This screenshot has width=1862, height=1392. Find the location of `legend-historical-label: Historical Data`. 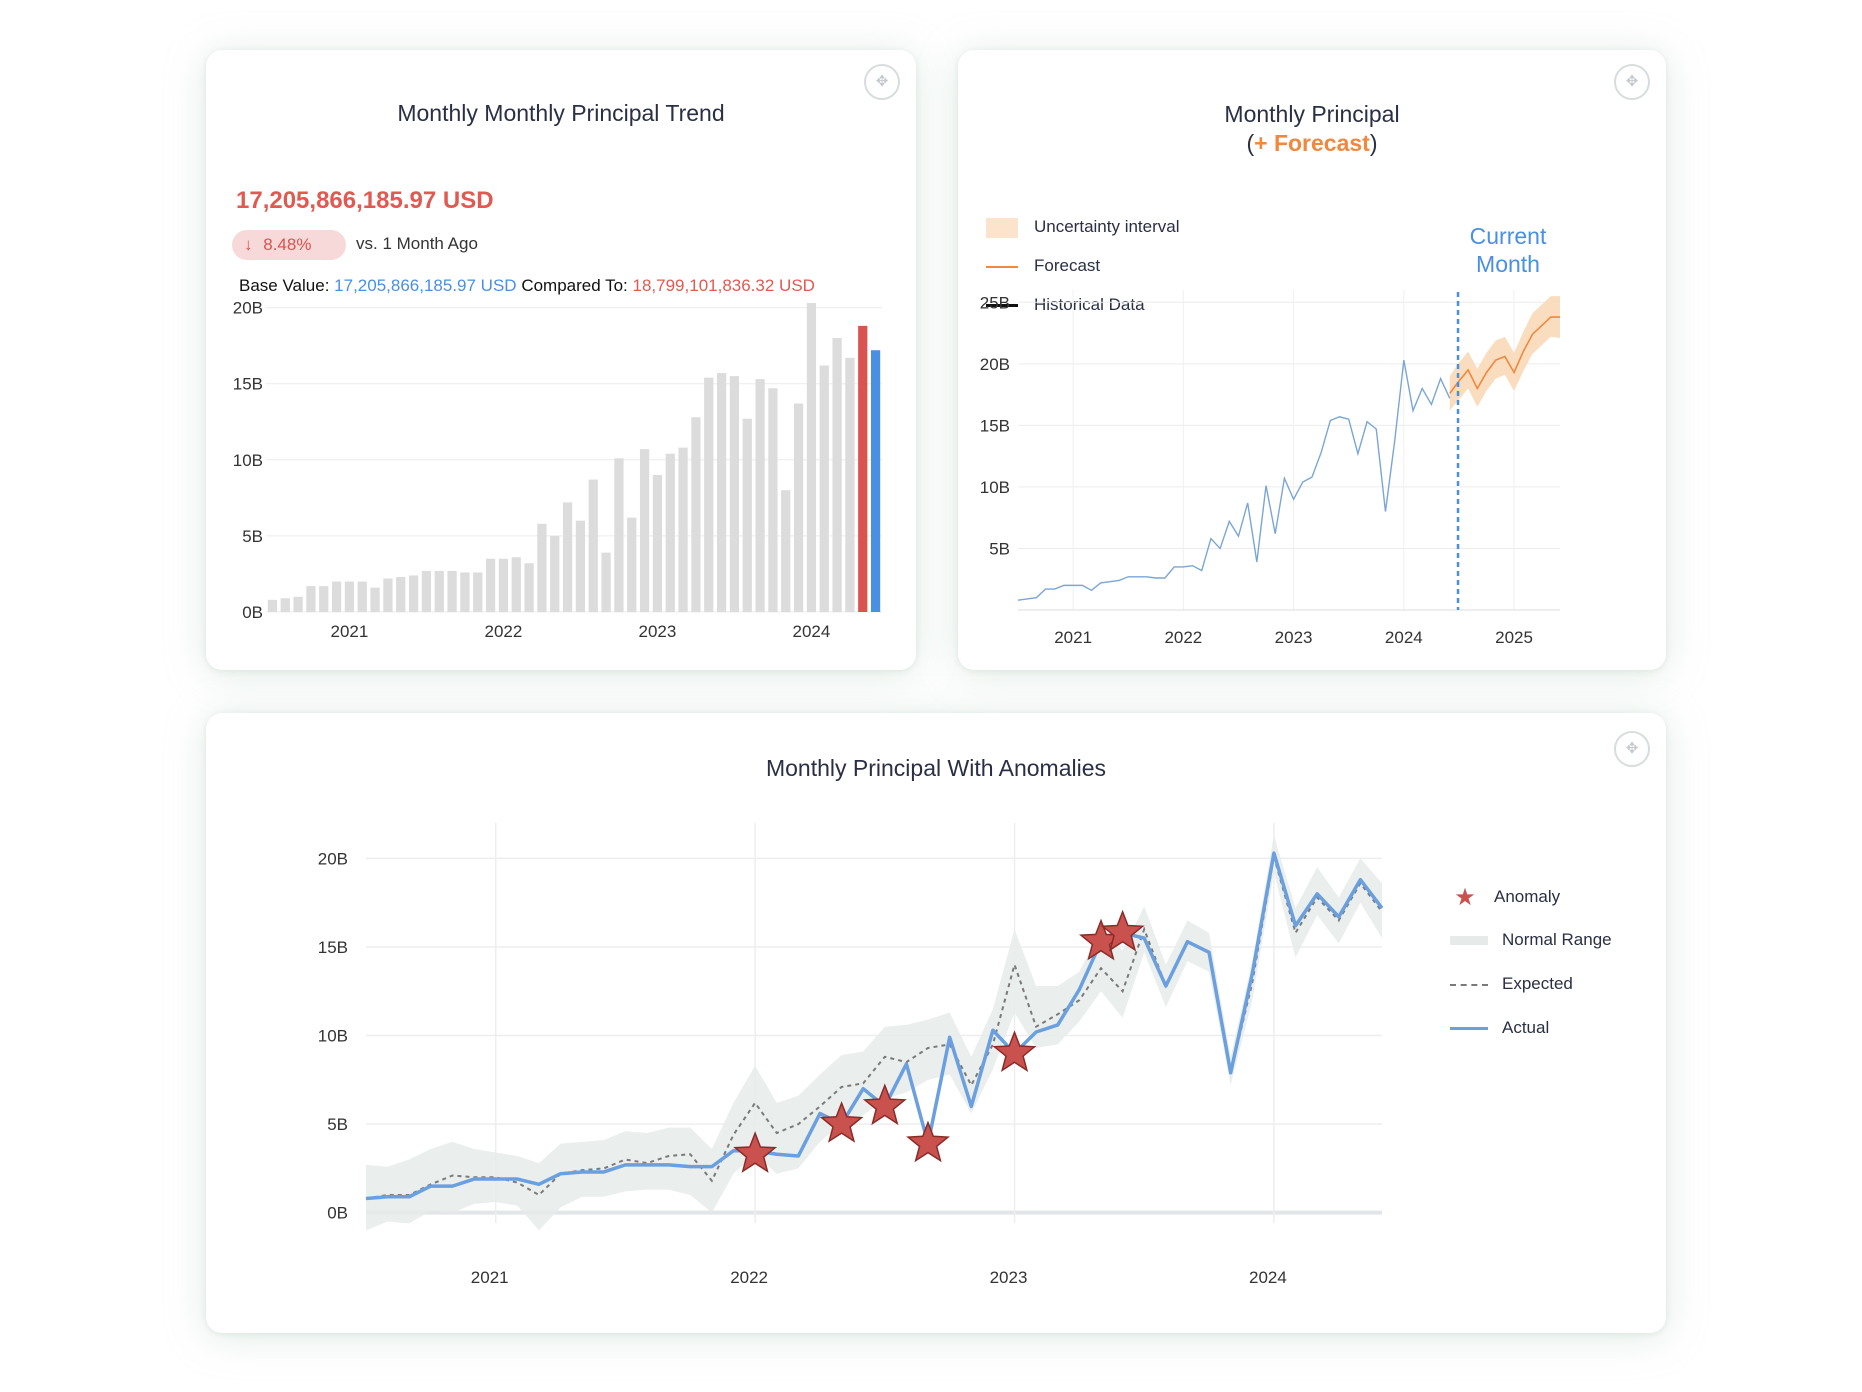

legend-historical-label: Historical Data is located at coordinates (1089, 304).